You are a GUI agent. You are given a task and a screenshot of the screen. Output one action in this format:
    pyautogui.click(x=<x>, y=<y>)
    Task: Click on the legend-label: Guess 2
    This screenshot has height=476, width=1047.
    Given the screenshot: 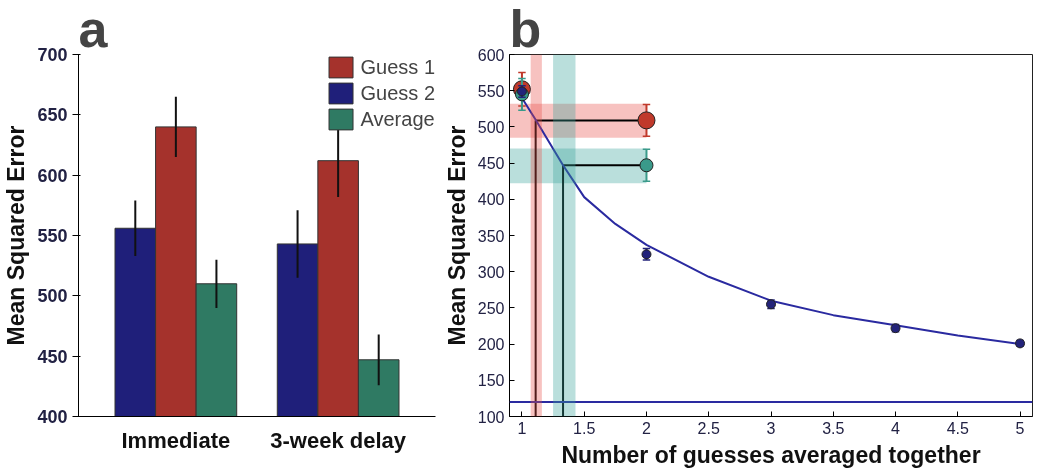 What is the action you would take?
    pyautogui.click(x=397, y=93)
    